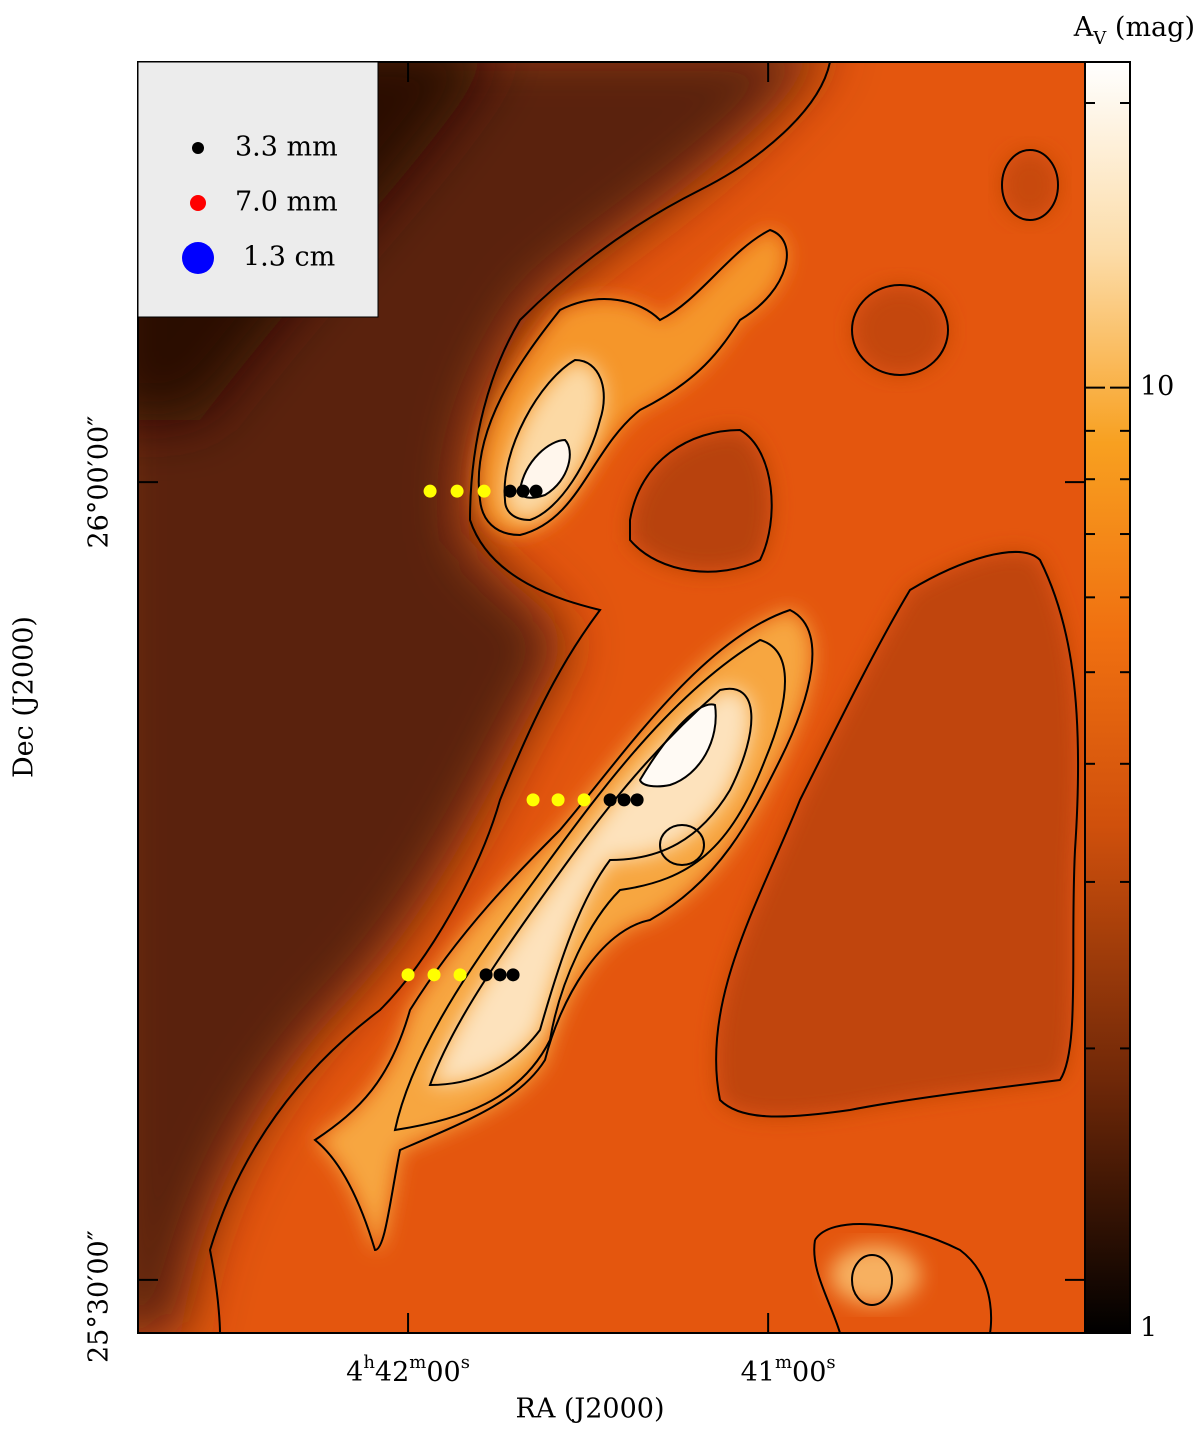 The height and width of the screenshot is (1439, 1200). Describe the element at coordinates (408, 1370) in the screenshot. I see `x-tick-label: 4h42m00s` at that location.